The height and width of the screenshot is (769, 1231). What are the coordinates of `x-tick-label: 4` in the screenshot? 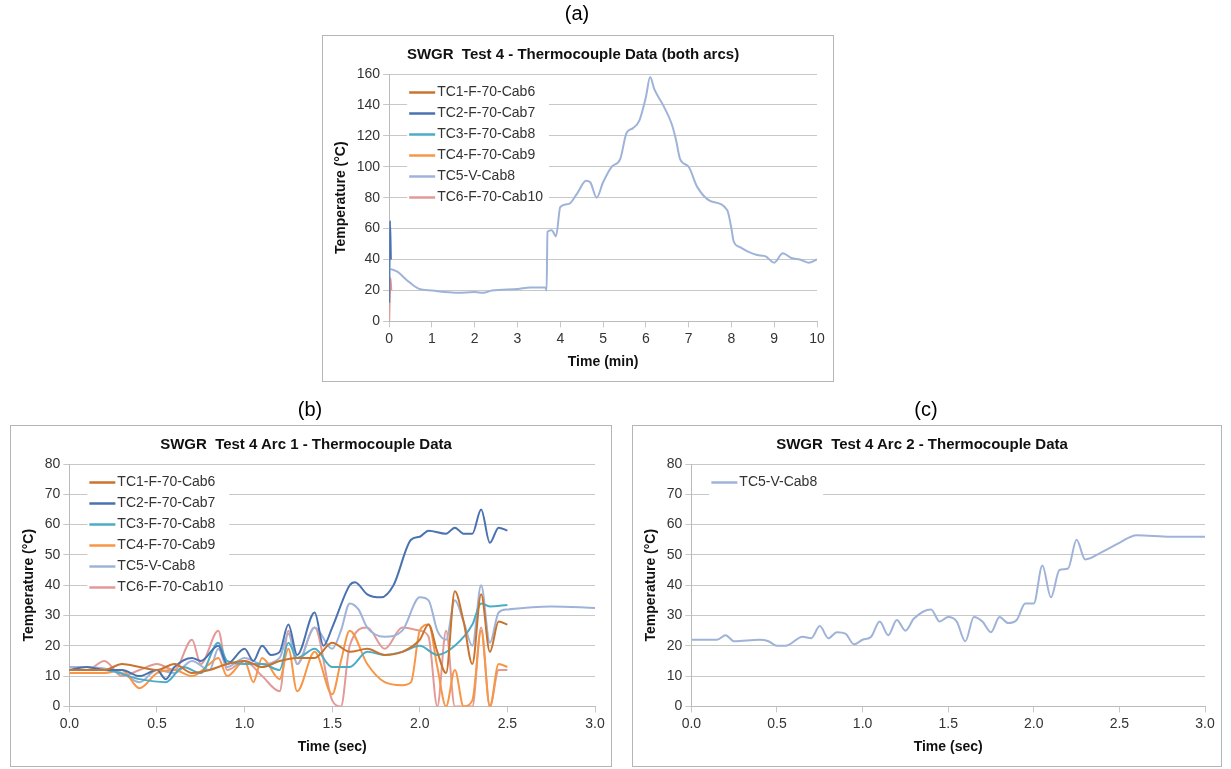 It's located at (560, 337).